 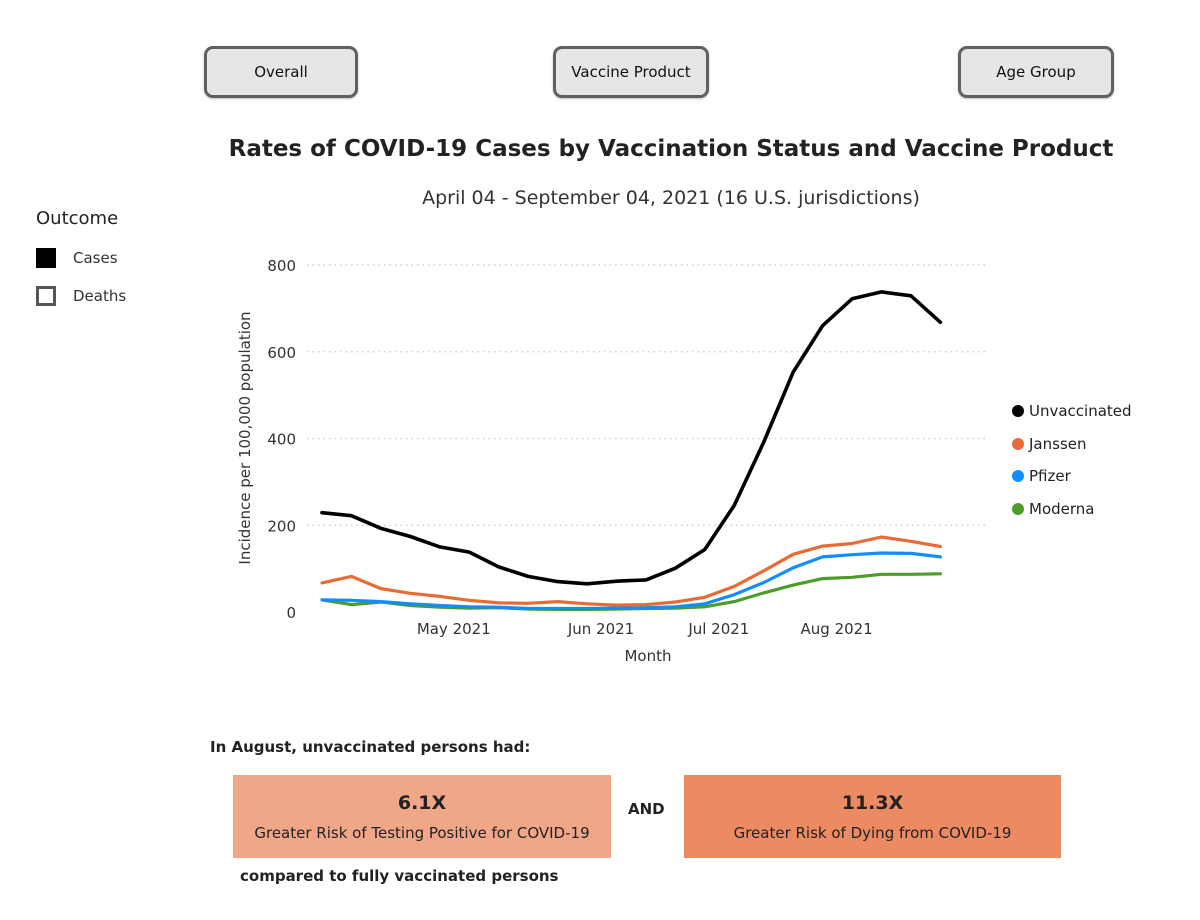 What do you see at coordinates (46, 296) in the screenshot?
I see `empty-checkbox-icon` at bounding box center [46, 296].